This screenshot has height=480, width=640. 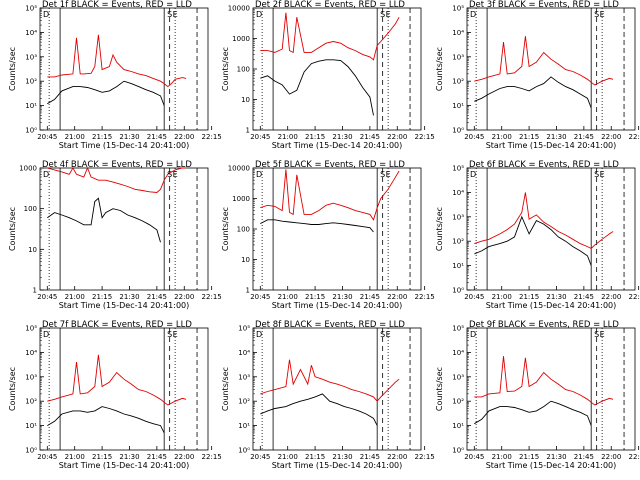 What do you see at coordinates (243, 230) in the screenshot?
I see `y-tick-label: 100` at bounding box center [243, 230].